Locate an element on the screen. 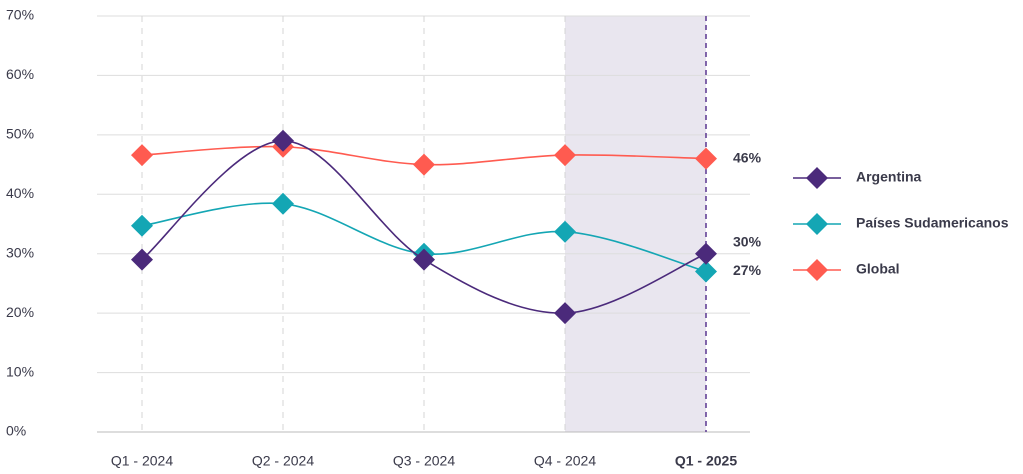 This screenshot has width=1023, height=474. value-label: 30% is located at coordinates (747, 241).